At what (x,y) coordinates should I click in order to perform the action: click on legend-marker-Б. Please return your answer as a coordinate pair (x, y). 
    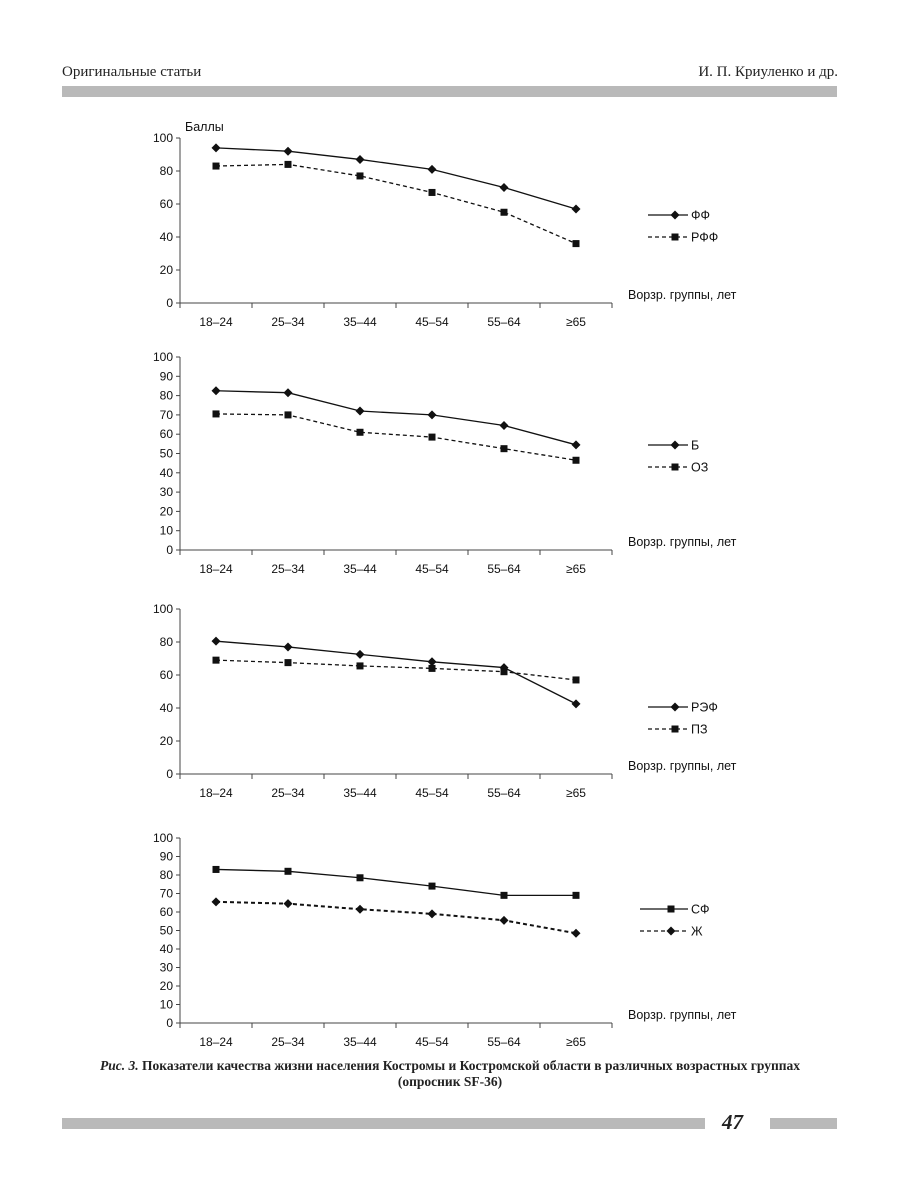
    Looking at the image, I should click on (675, 445).